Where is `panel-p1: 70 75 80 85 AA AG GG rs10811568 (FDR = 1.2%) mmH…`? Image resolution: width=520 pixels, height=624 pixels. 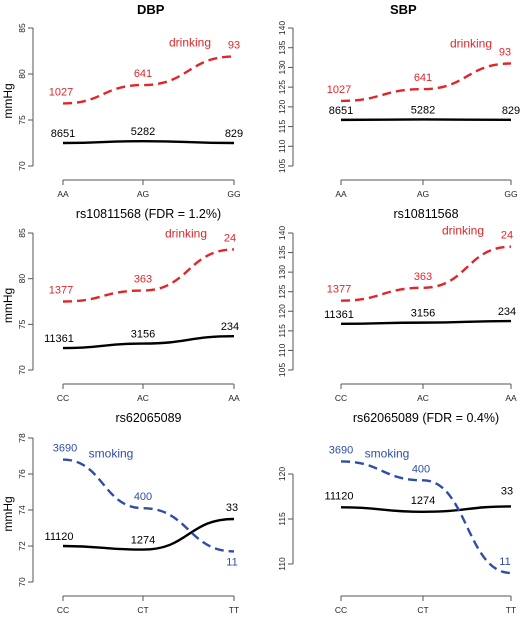 panel-p1: 70 75 80 85 AA AG GG rs10811568 (FDR = 1.2%) mmH… is located at coordinates (122, 122).